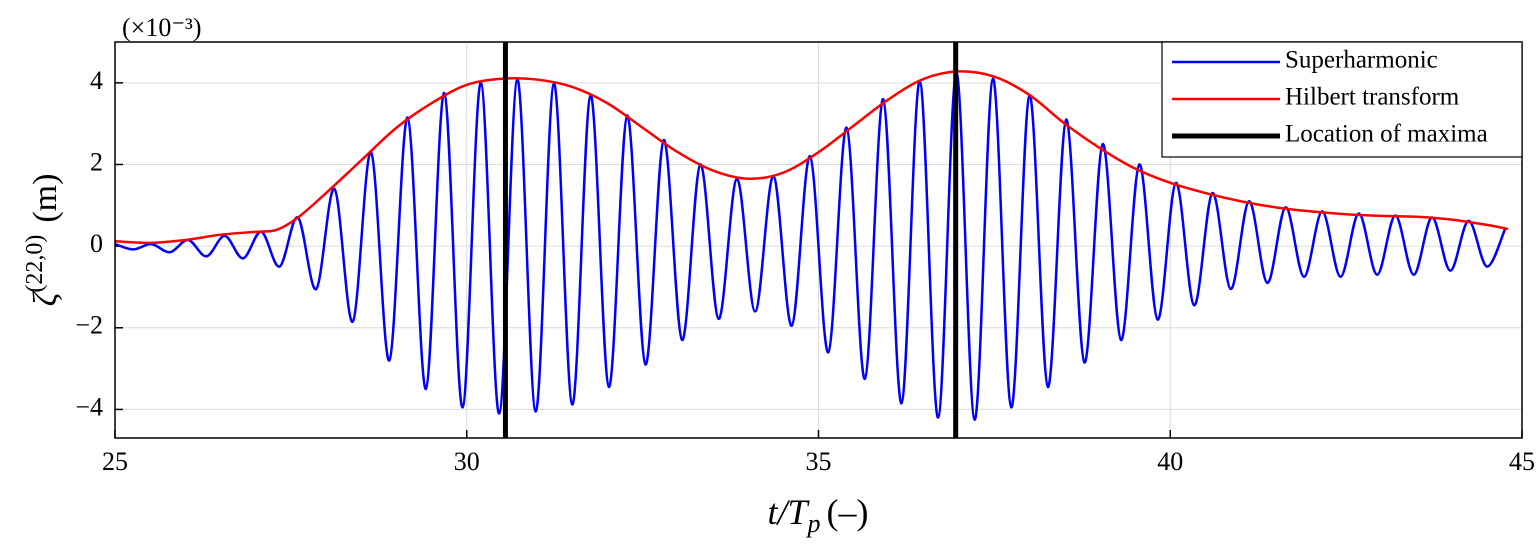  I want to click on y-tick-label: 4, so click(96, 80).